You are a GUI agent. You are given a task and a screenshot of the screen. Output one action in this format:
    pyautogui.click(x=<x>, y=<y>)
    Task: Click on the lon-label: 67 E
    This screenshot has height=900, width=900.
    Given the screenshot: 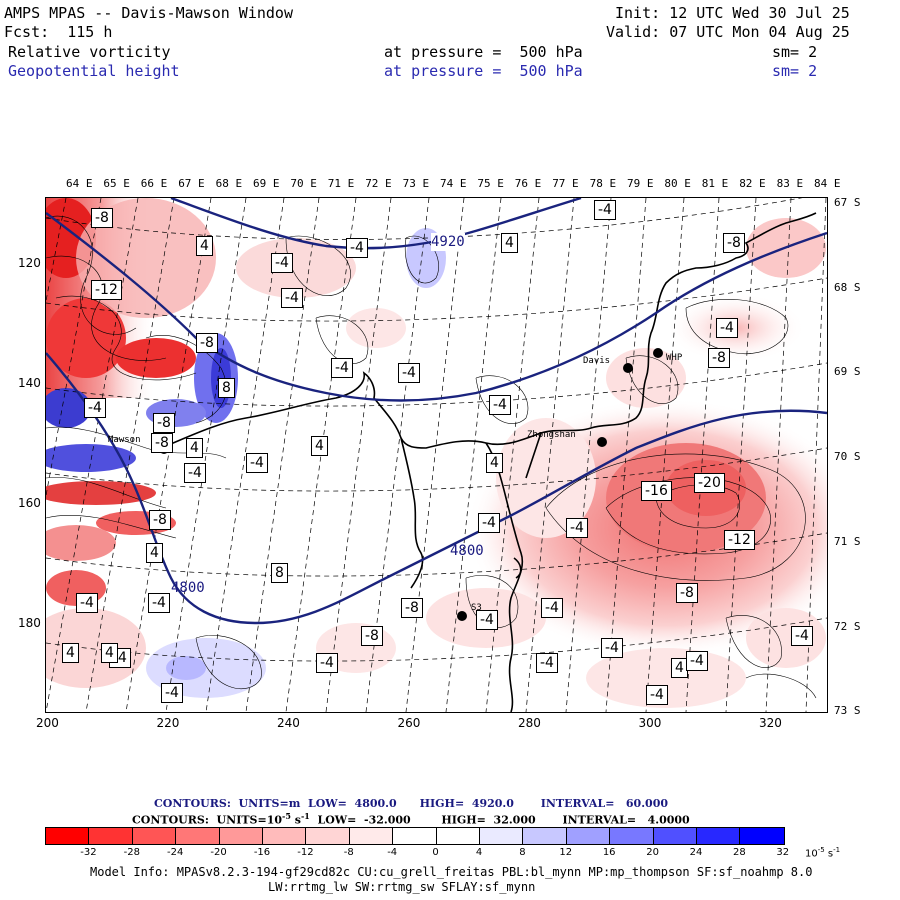 What is the action you would take?
    pyautogui.click(x=191, y=183)
    